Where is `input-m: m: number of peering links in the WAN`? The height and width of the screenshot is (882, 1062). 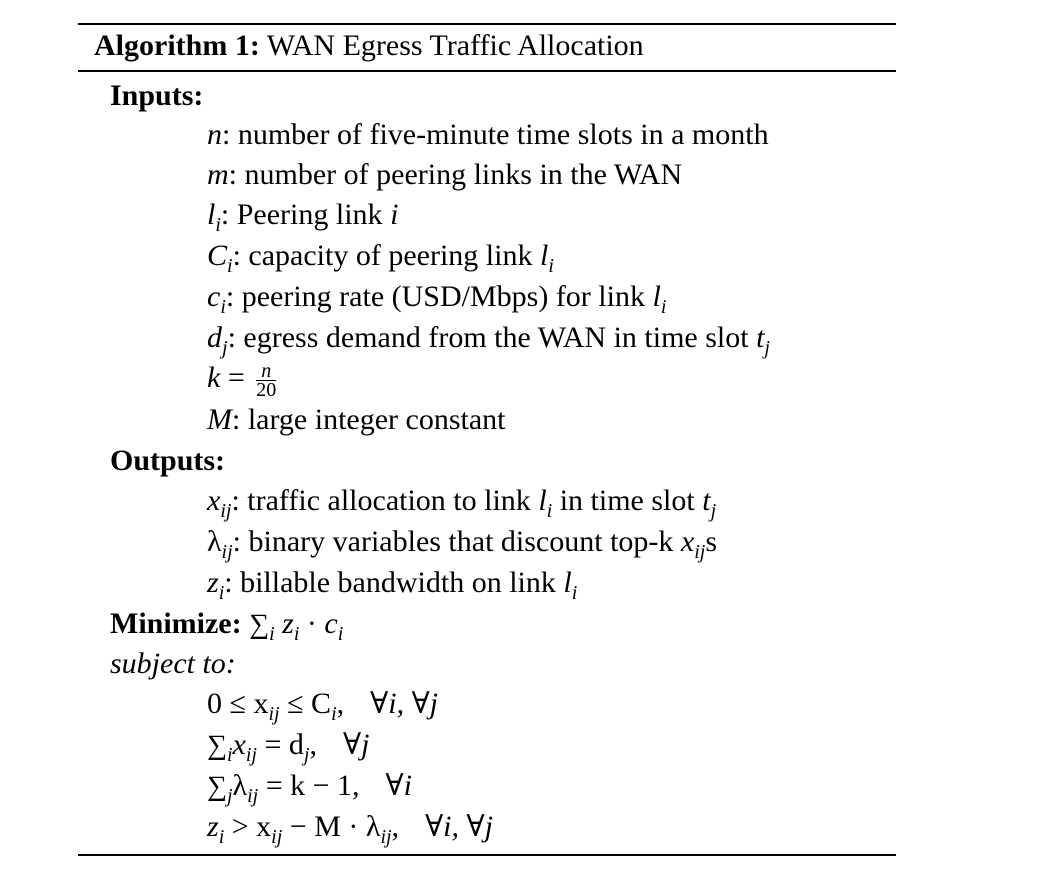 input-m: m: number of peering links in the WAN is located at coordinates (445, 174).